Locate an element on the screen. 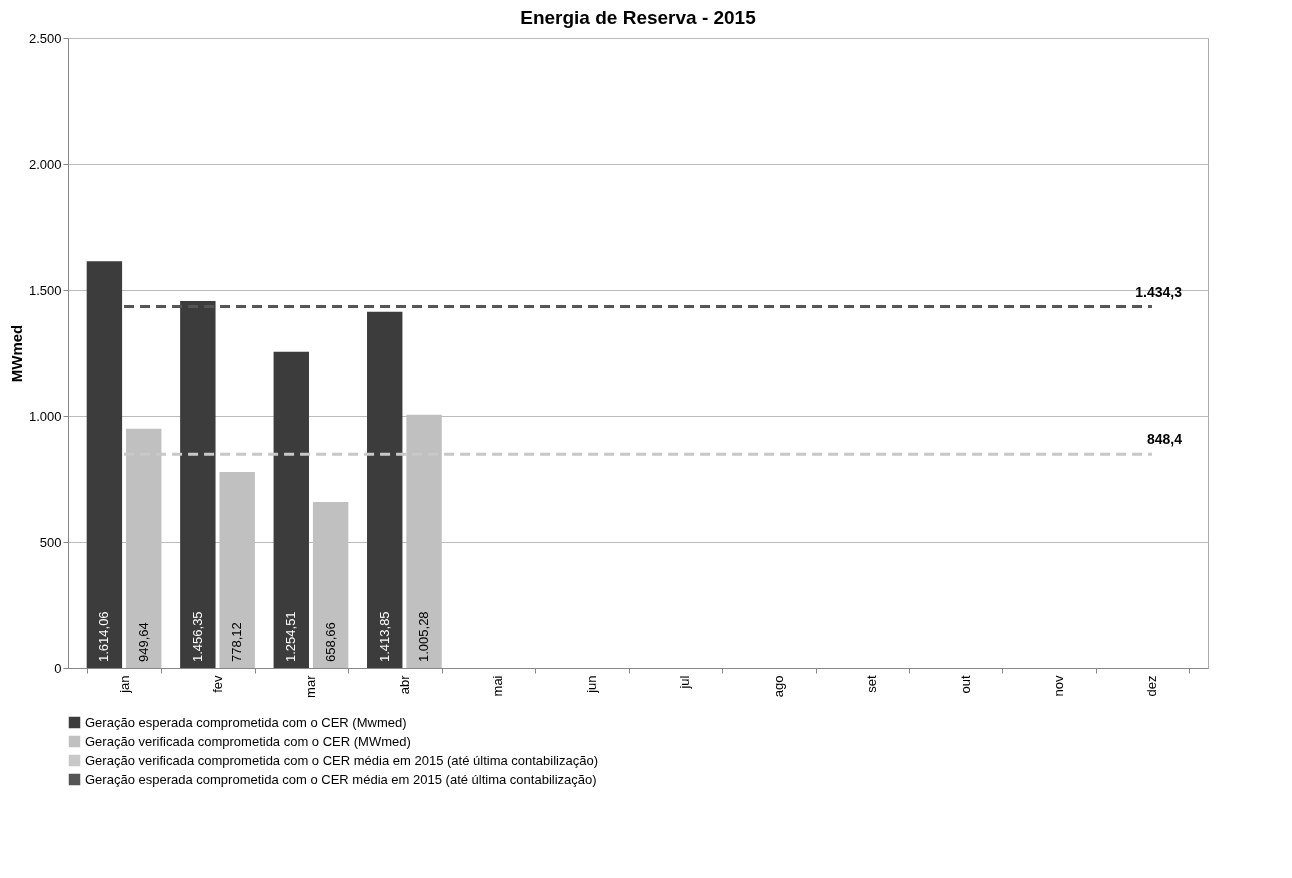 This screenshot has height=878, width=1292. y-tick-label: 2.000 is located at coordinates (45, 164).